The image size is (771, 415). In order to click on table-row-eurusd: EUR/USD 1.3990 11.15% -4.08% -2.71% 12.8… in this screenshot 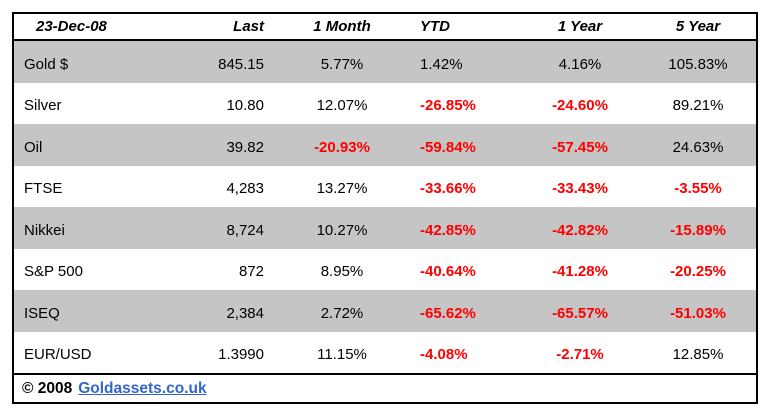, I will do `click(385, 352)`.